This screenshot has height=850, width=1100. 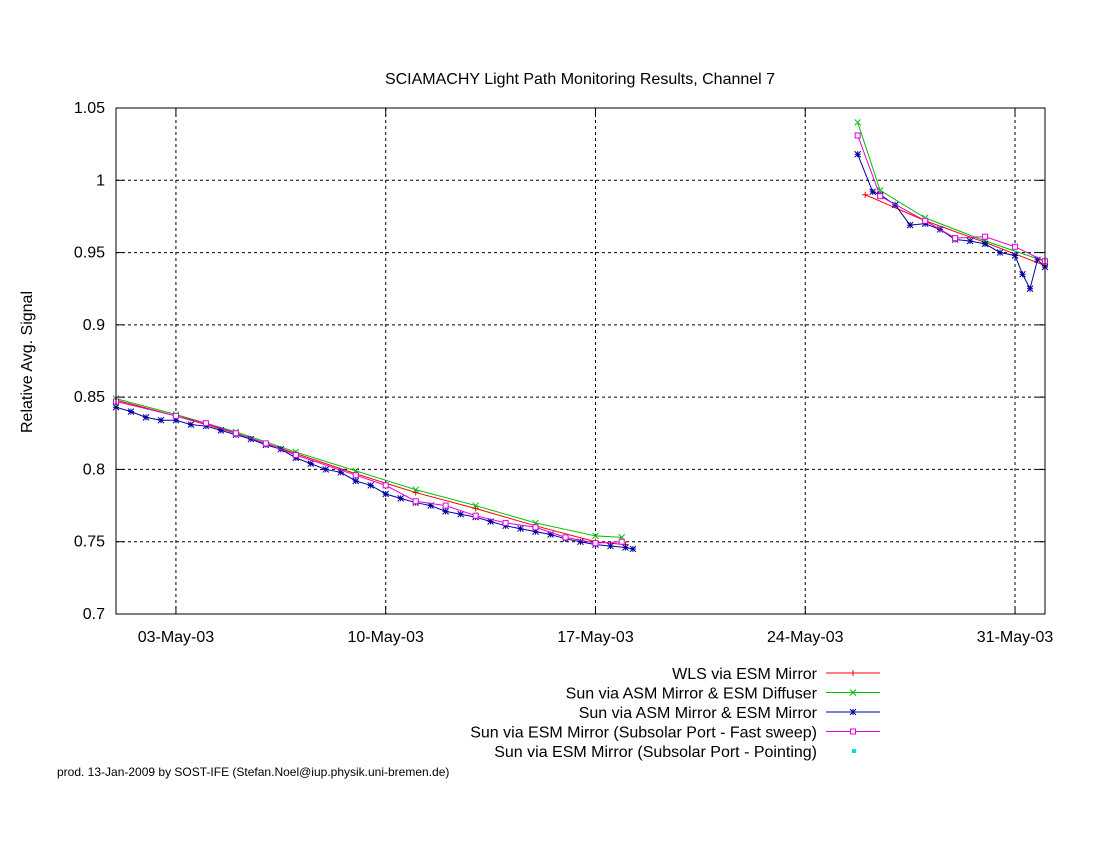 I want to click on x-tick-label: 03-May-03, so click(x=176, y=637).